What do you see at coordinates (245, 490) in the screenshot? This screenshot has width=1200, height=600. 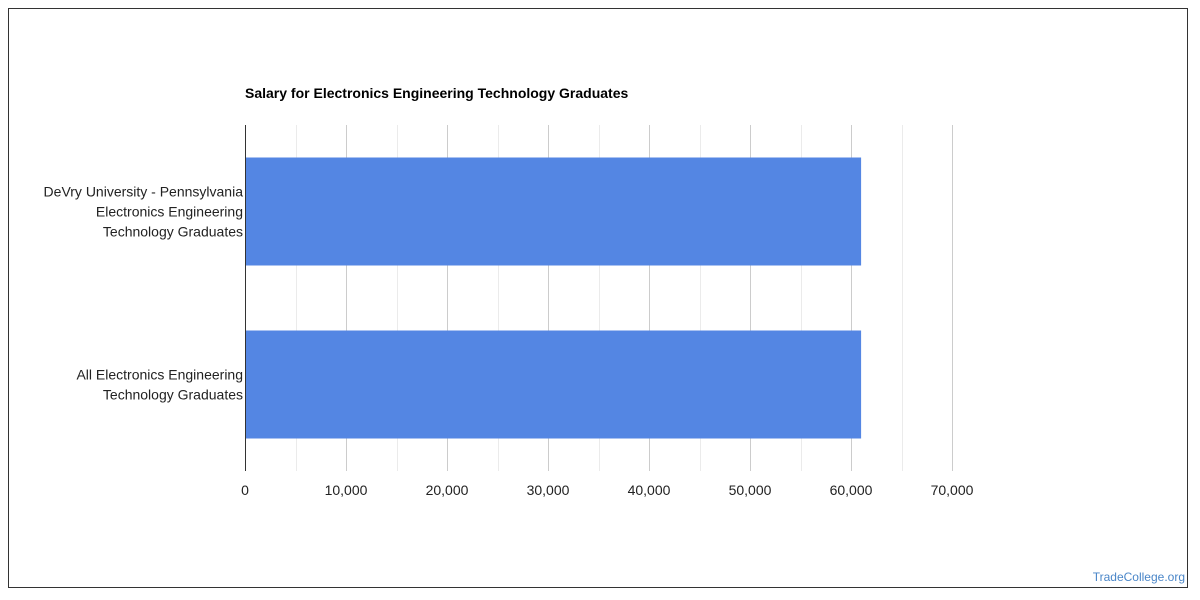 I see `x-tick-label: 0` at bounding box center [245, 490].